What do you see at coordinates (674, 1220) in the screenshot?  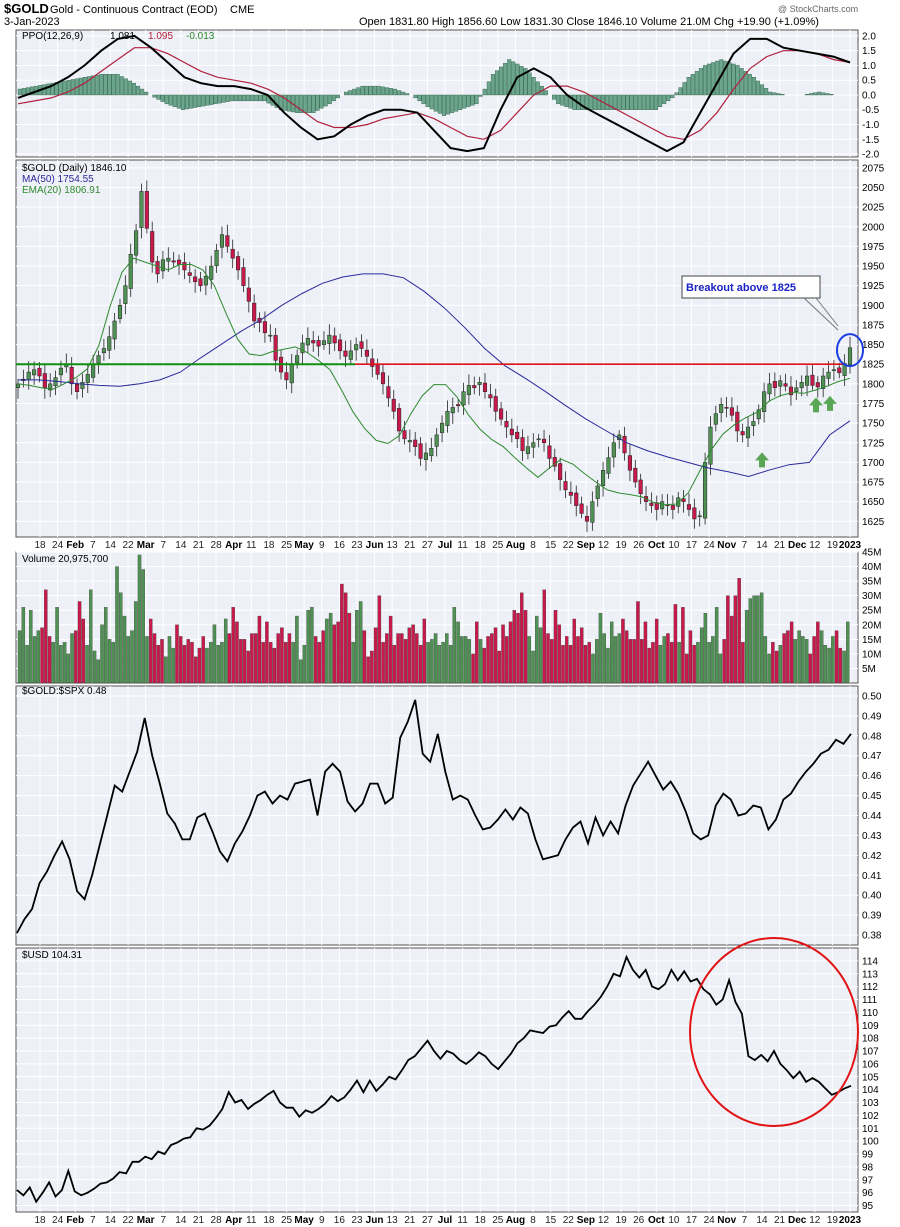 I see `x-tick-label: 10` at bounding box center [674, 1220].